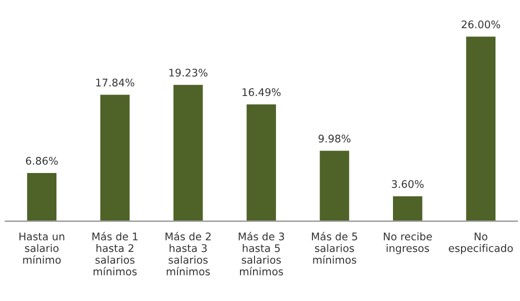 The width and height of the screenshot is (520, 301). What do you see at coordinates (261, 92) in the screenshot?
I see `data-label: 16.49%` at bounding box center [261, 92].